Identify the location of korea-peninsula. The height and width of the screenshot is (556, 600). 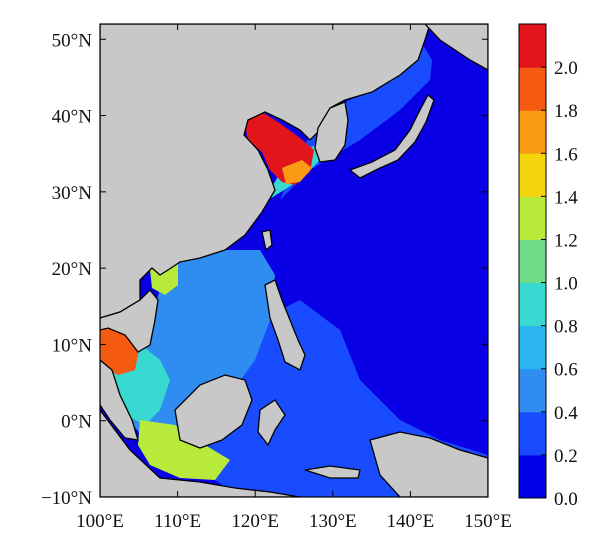
(331, 132).